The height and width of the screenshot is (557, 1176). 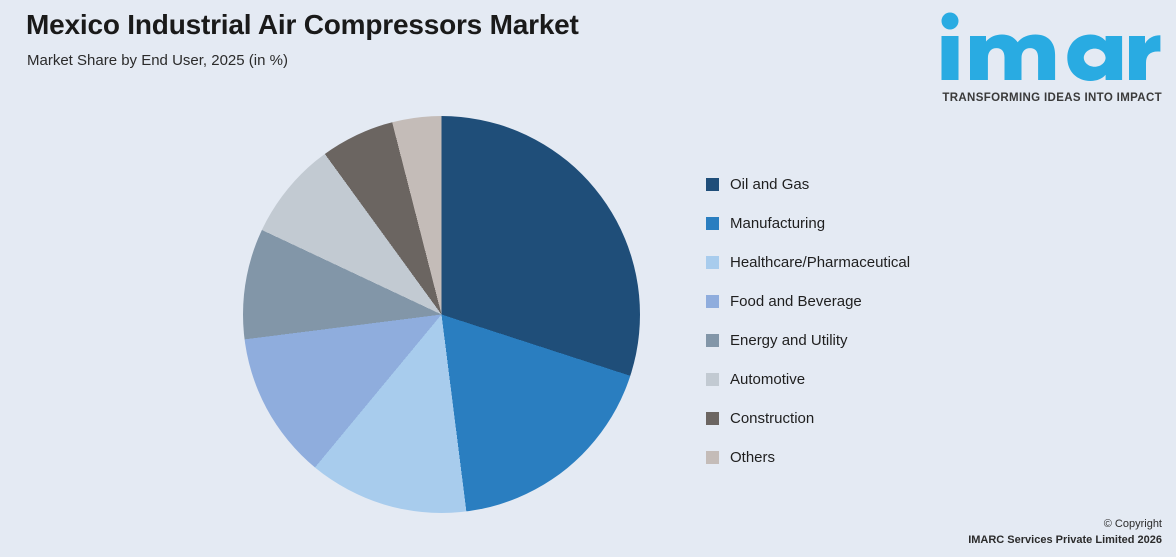 I want to click on copyright-line-1: © Copyright, so click(x=1132, y=524).